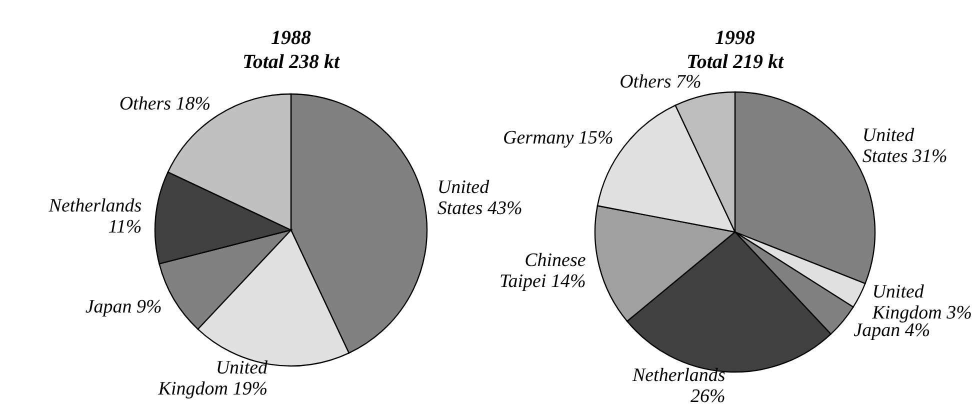 The height and width of the screenshot is (410, 979). I want to click on data-label: 11%, so click(125, 227).